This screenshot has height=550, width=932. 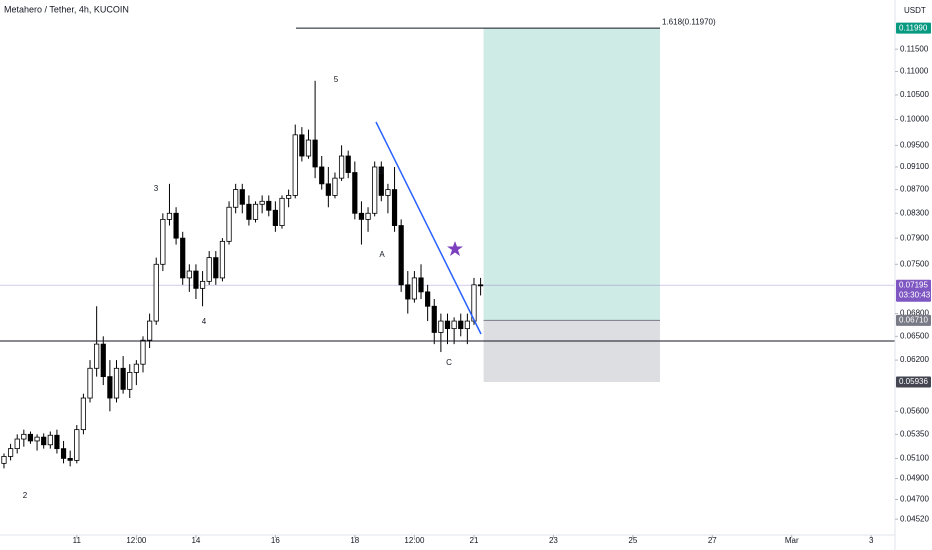 I want to click on y-tick-label: 0.07900, so click(x=914, y=237).